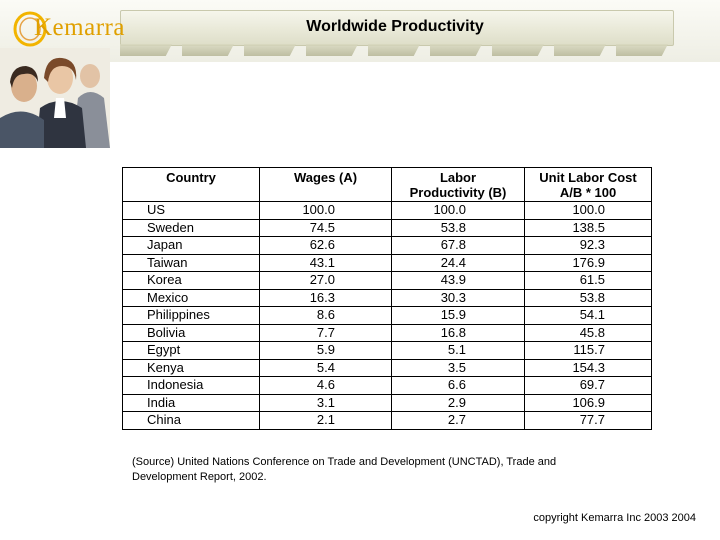  Describe the element at coordinates (191, 184) in the screenshot. I see `header-country: Country` at that location.